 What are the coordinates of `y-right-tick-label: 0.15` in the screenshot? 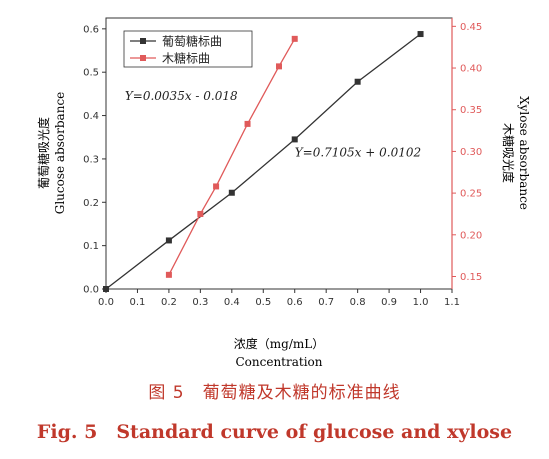 It's located at (471, 277).